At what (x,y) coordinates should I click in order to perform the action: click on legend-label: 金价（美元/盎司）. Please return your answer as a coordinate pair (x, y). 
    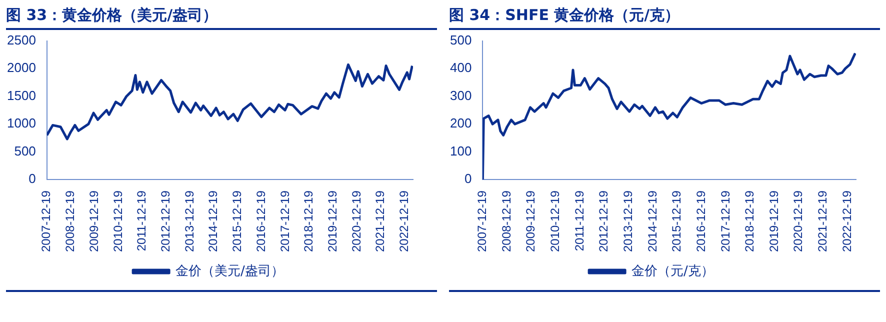
    Looking at the image, I should click on (230, 270).